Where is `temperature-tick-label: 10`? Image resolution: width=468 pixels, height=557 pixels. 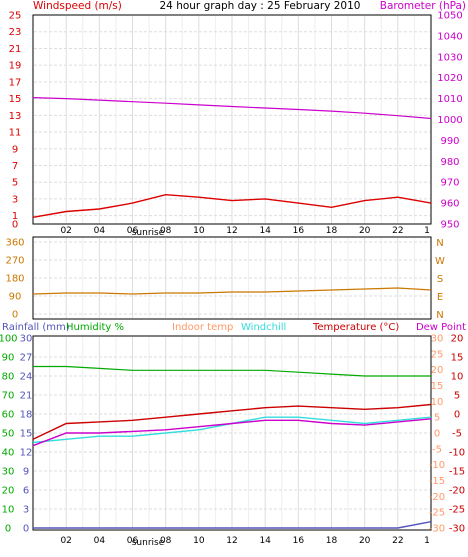 temperature-tick-label: 10 is located at coordinates (437, 402).